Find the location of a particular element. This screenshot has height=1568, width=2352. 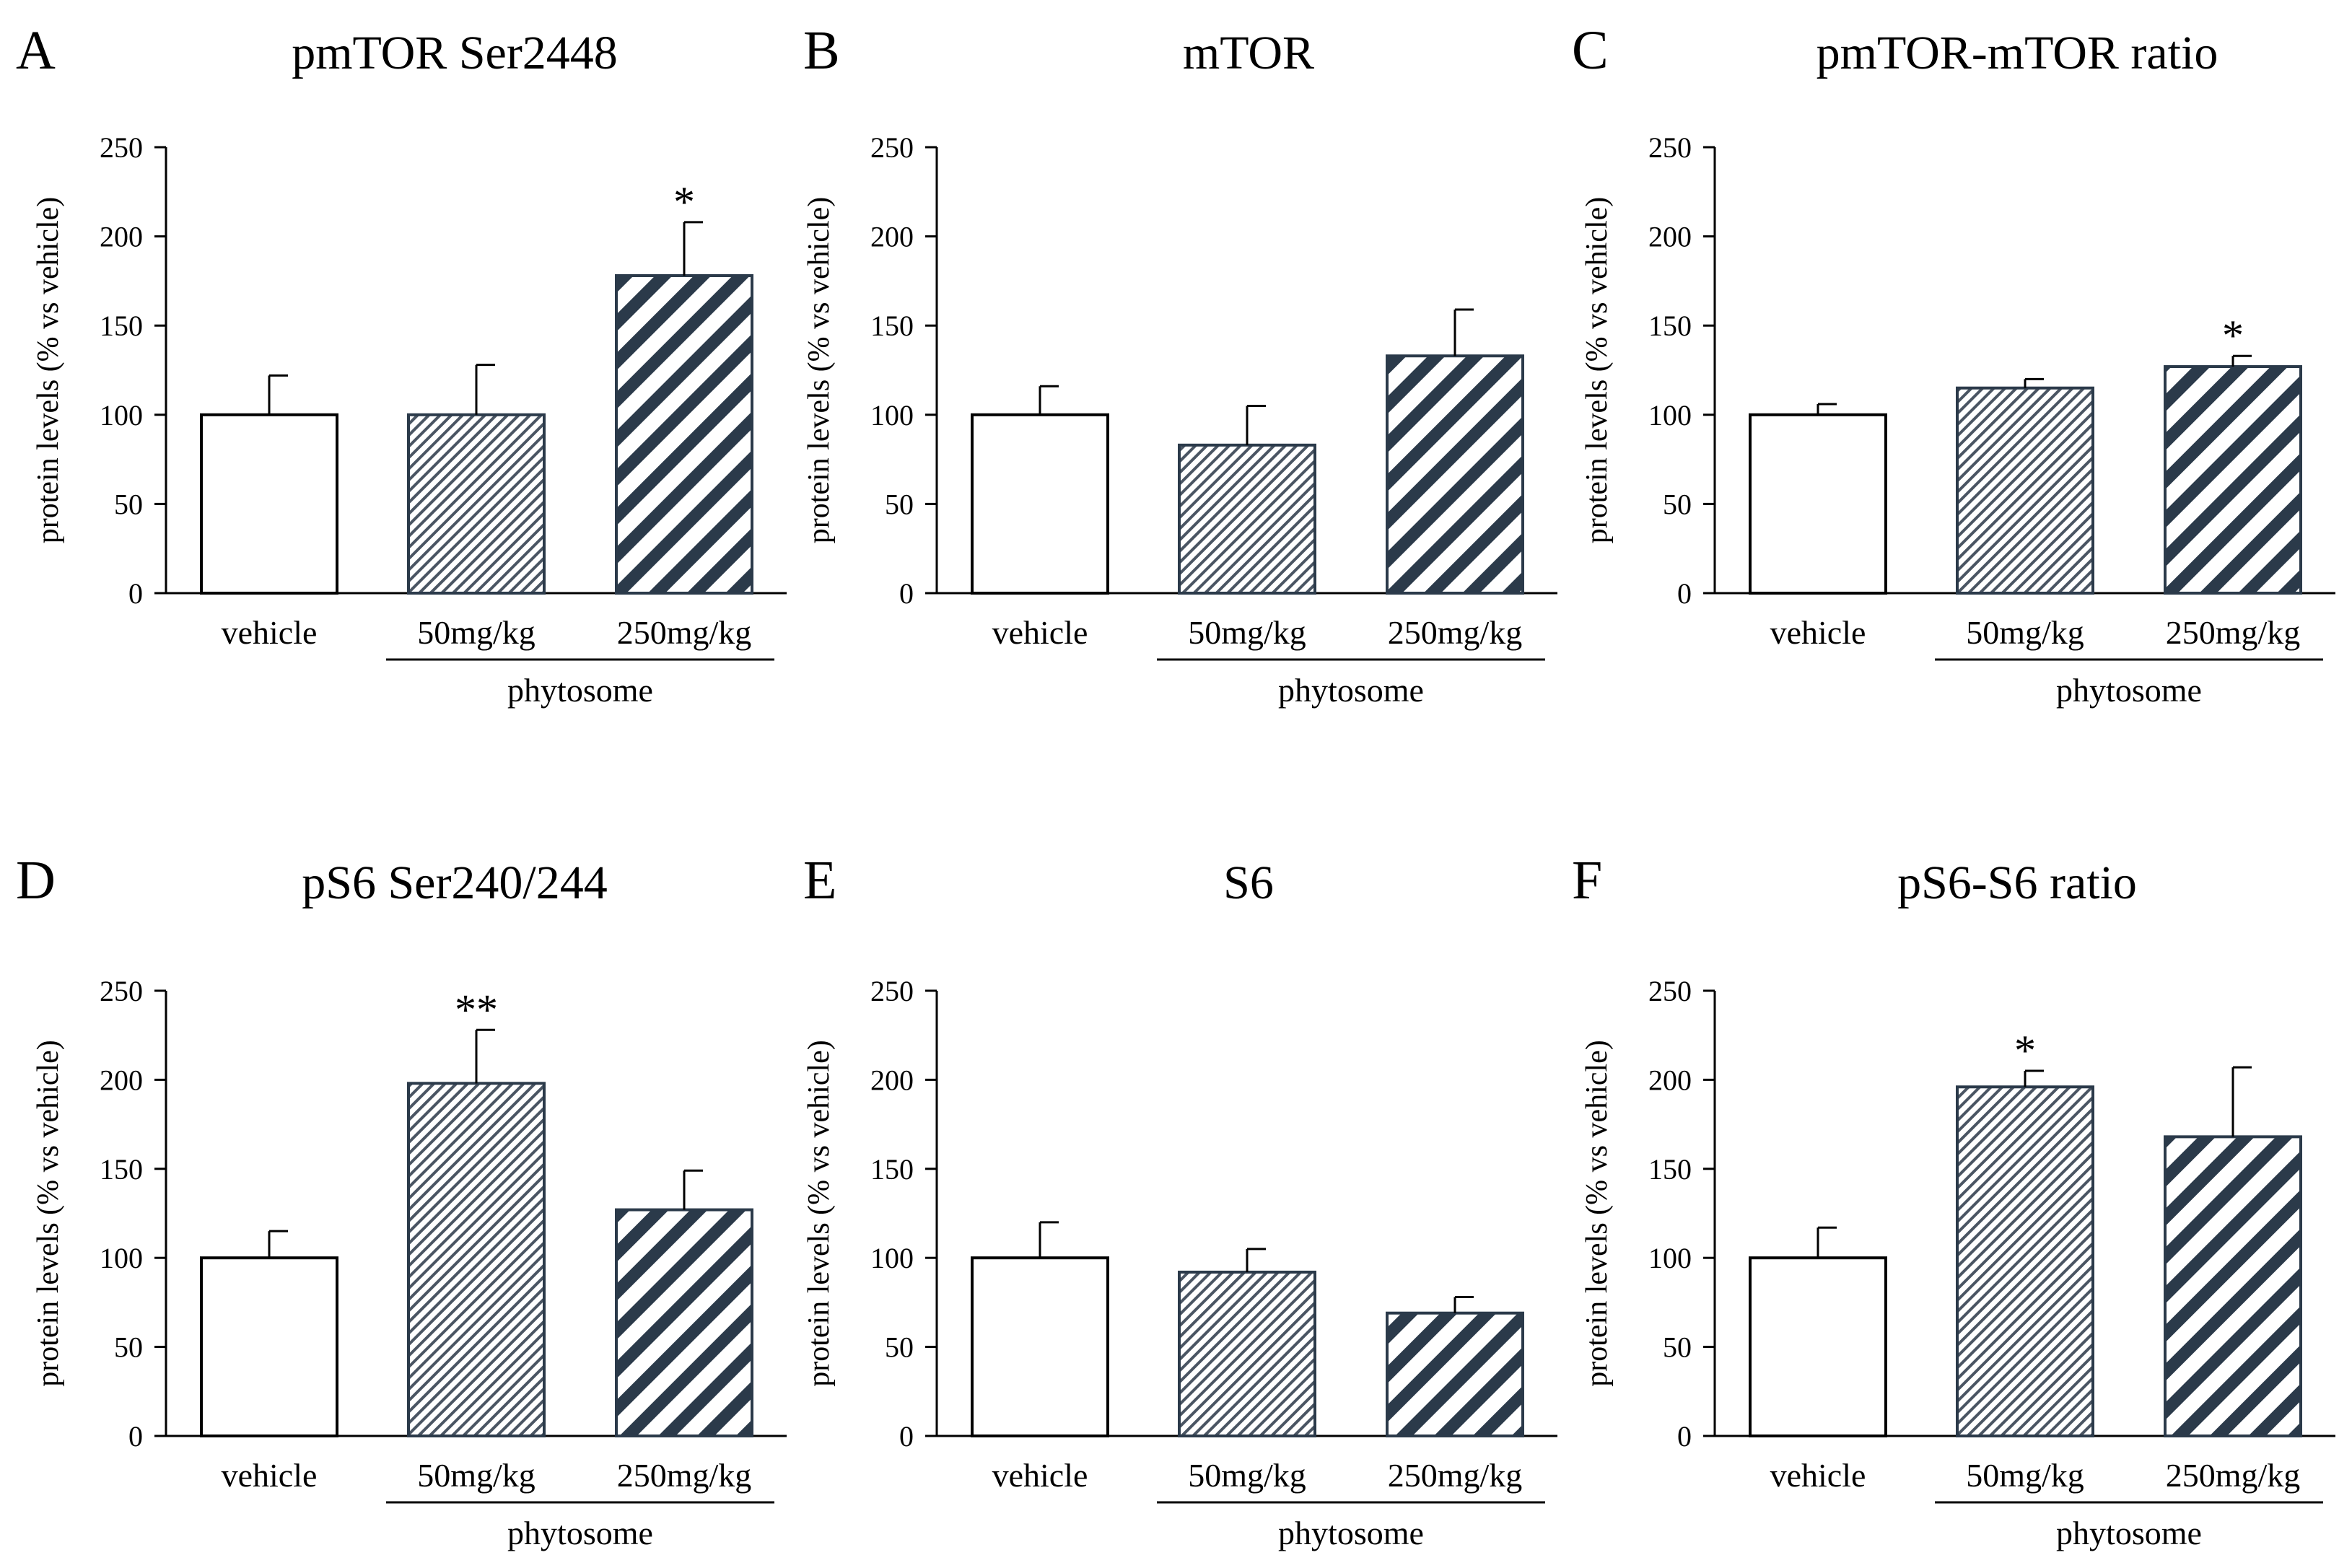

chart-title: S6 is located at coordinates (1248, 883).